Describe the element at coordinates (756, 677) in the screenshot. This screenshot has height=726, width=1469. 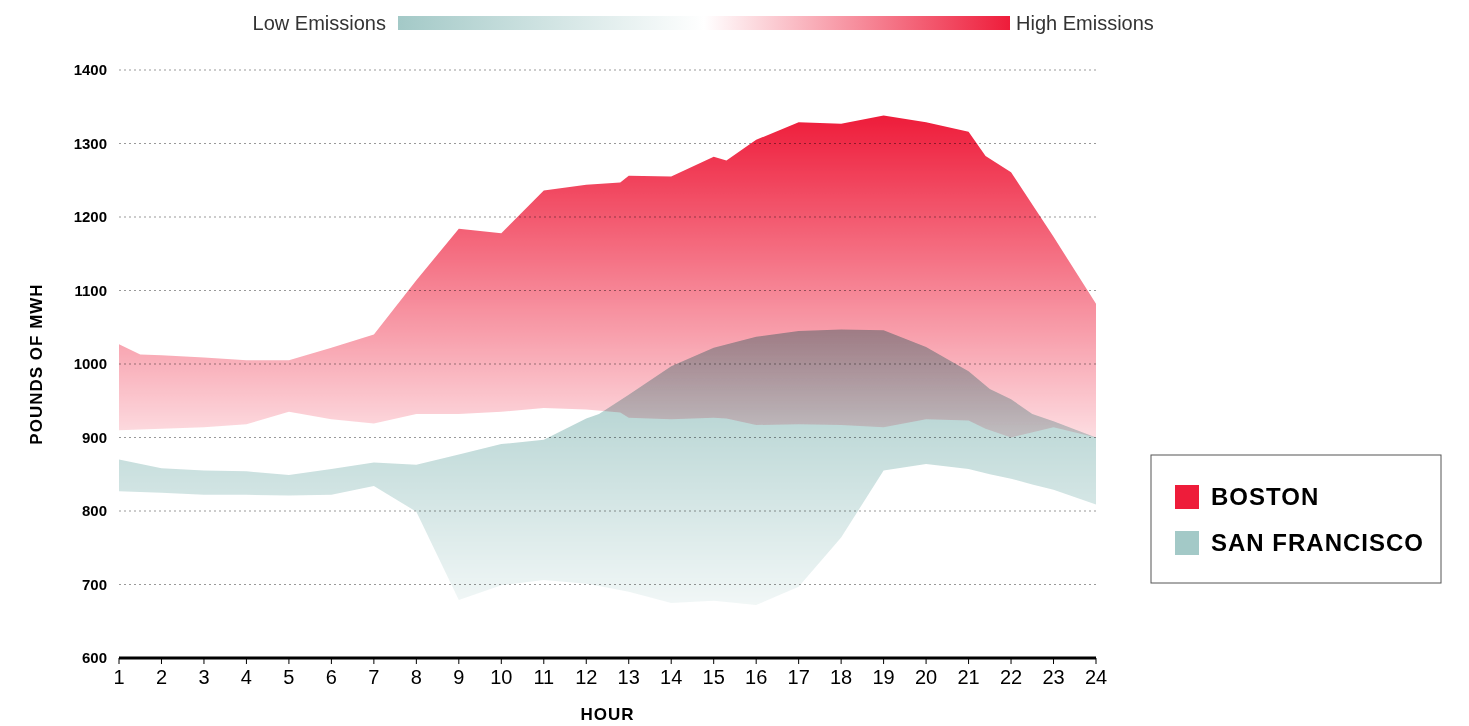
I see `x-tick-label: 16` at that location.